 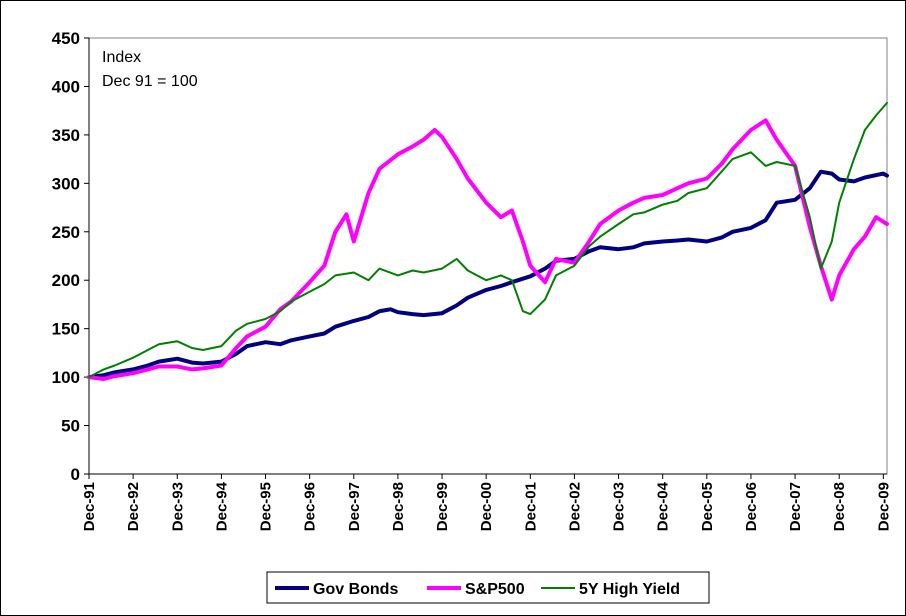 What do you see at coordinates (398, 506) in the screenshot?
I see `x-tick-label: Dec-98` at bounding box center [398, 506].